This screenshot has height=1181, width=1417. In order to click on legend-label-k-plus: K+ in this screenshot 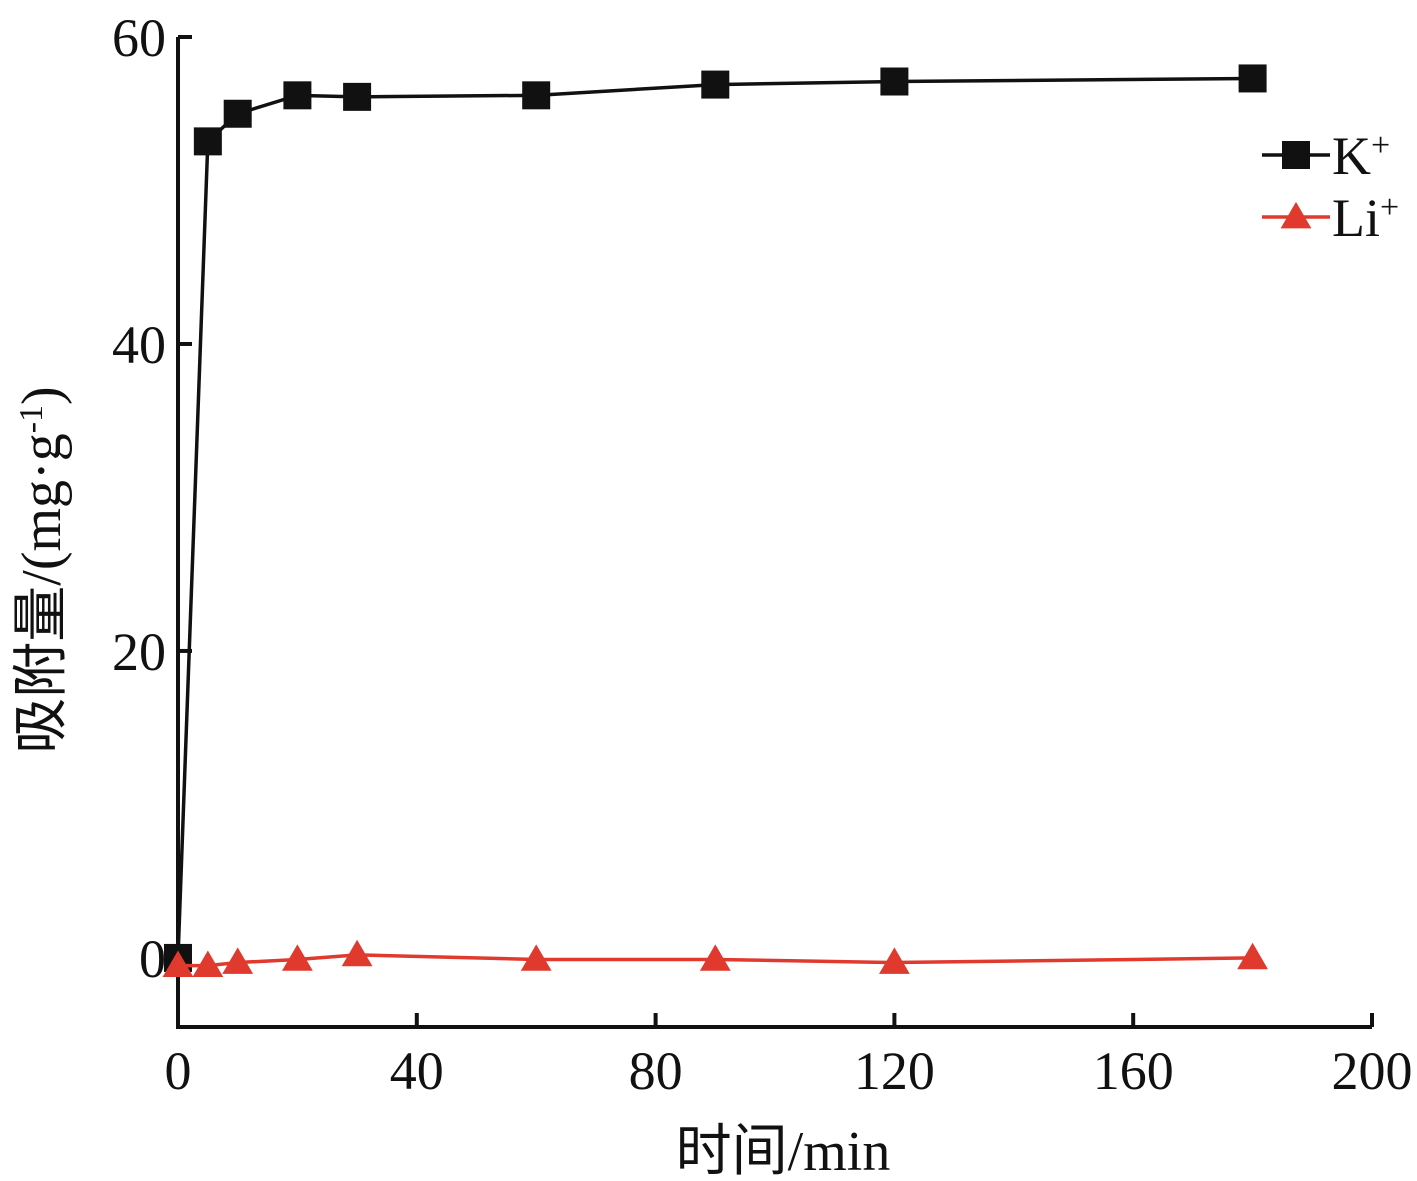, I will do `click(1361, 156)`.